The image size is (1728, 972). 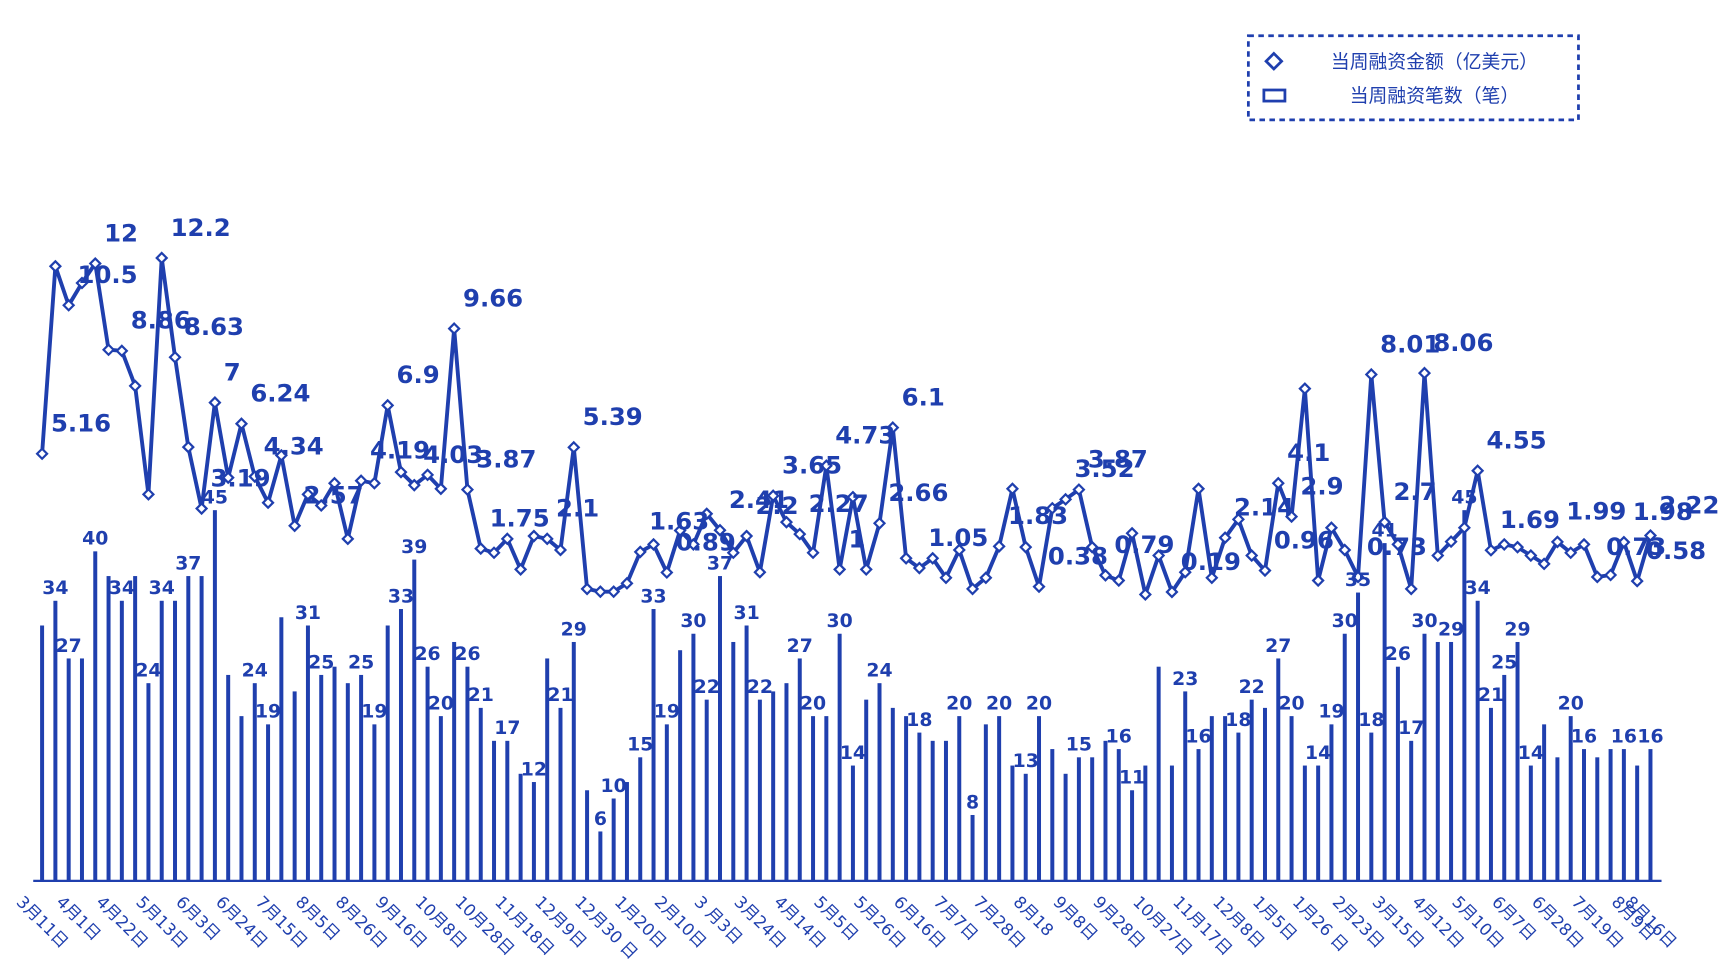 What do you see at coordinates (122, 588) in the screenshot?
I see `bar-label: 34` at bounding box center [122, 588].